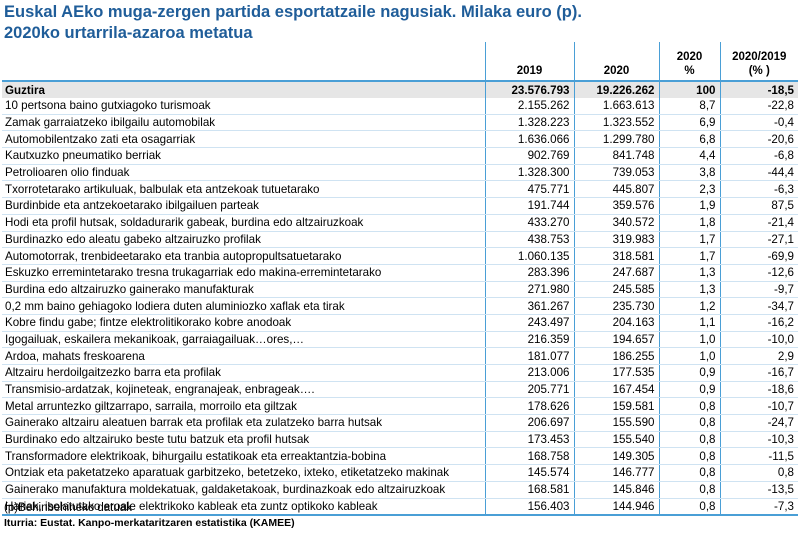 This screenshot has height=546, width=800. I want to click on header-pct-top: 2020, so click(689, 57).